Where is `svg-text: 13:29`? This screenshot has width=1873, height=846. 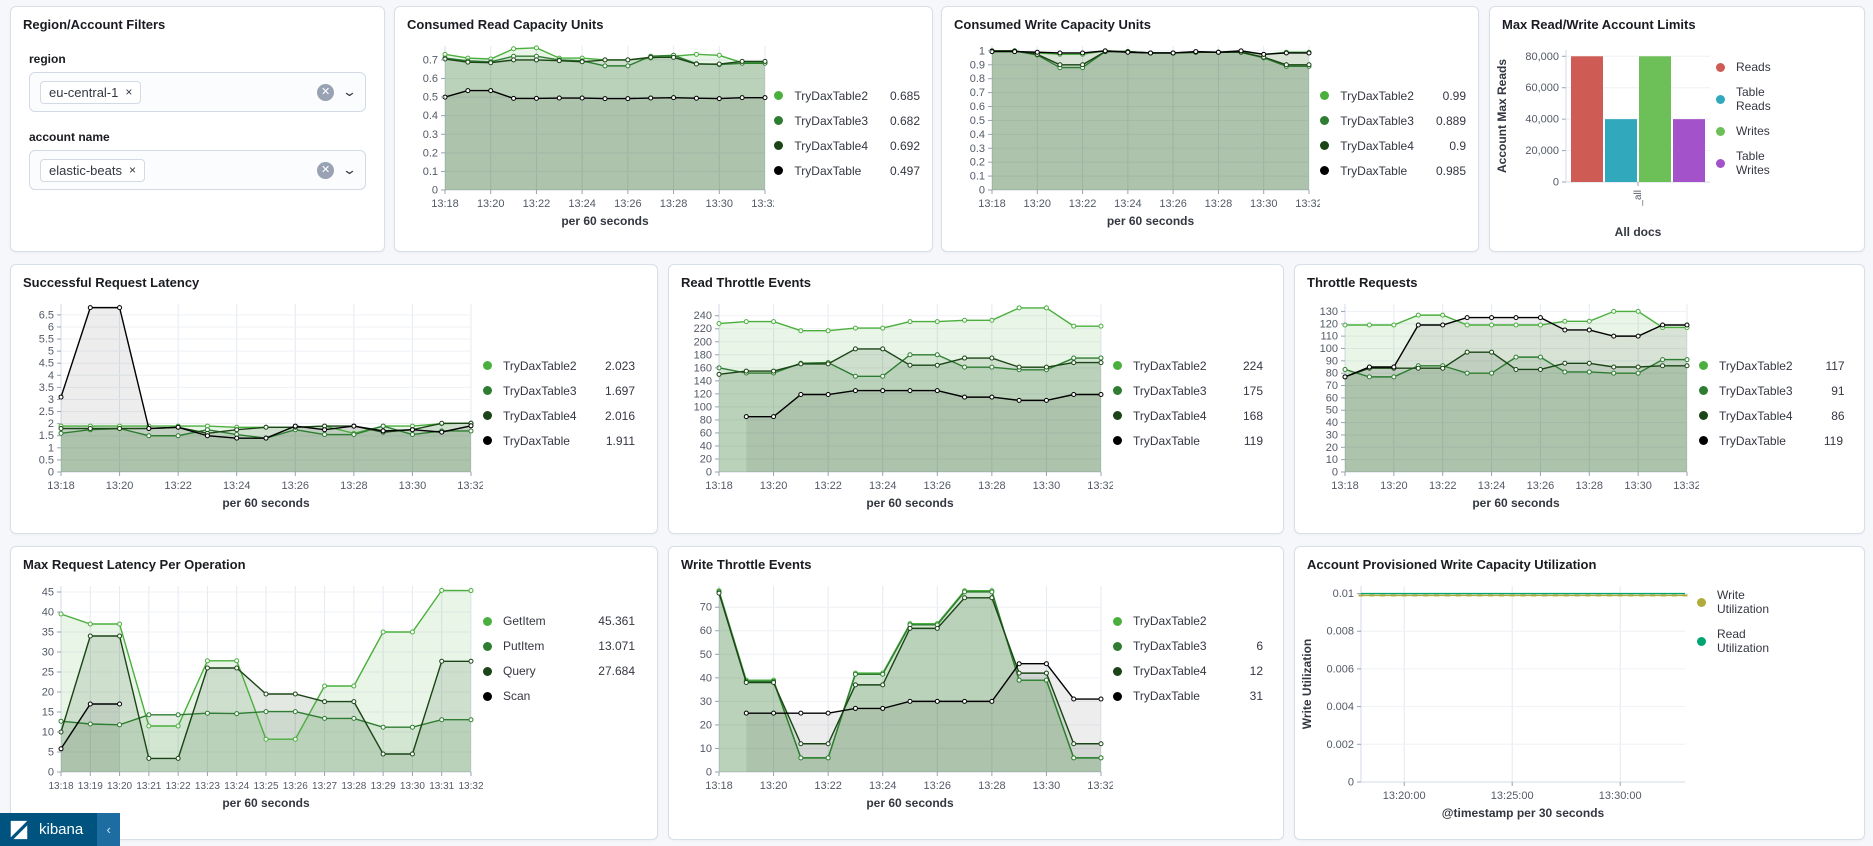 svg-text: 13:29 is located at coordinates (383, 786).